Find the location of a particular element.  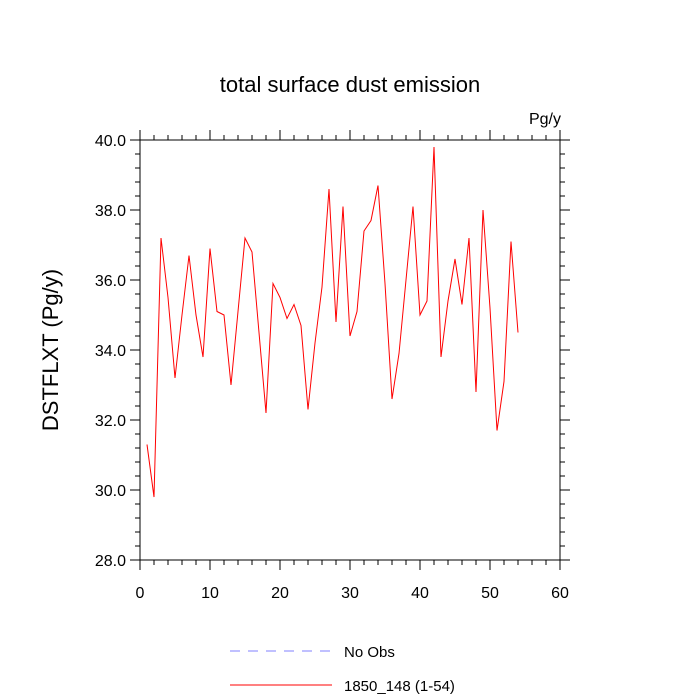

y-tick-labels: 28.0 30.0 32.0 34.0 36.0 38.0 40.0 is located at coordinates (110, 351).